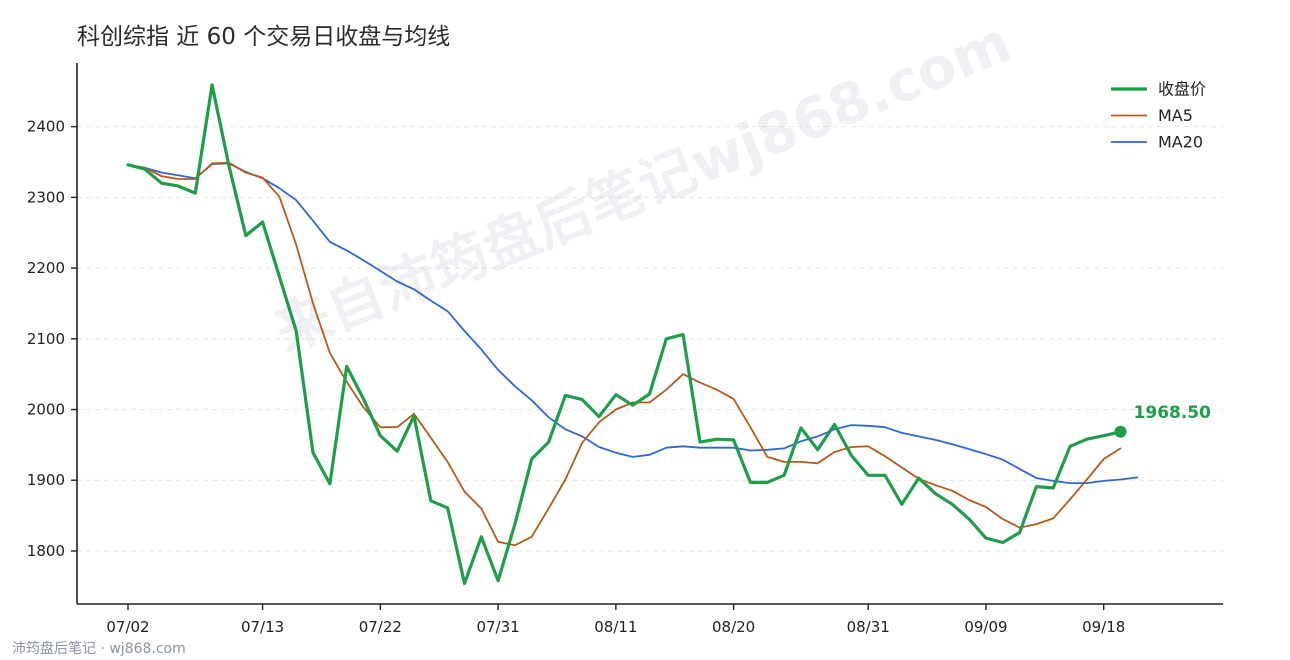  I want to click on last-value-marker: 1968.50, so click(1163, 420).